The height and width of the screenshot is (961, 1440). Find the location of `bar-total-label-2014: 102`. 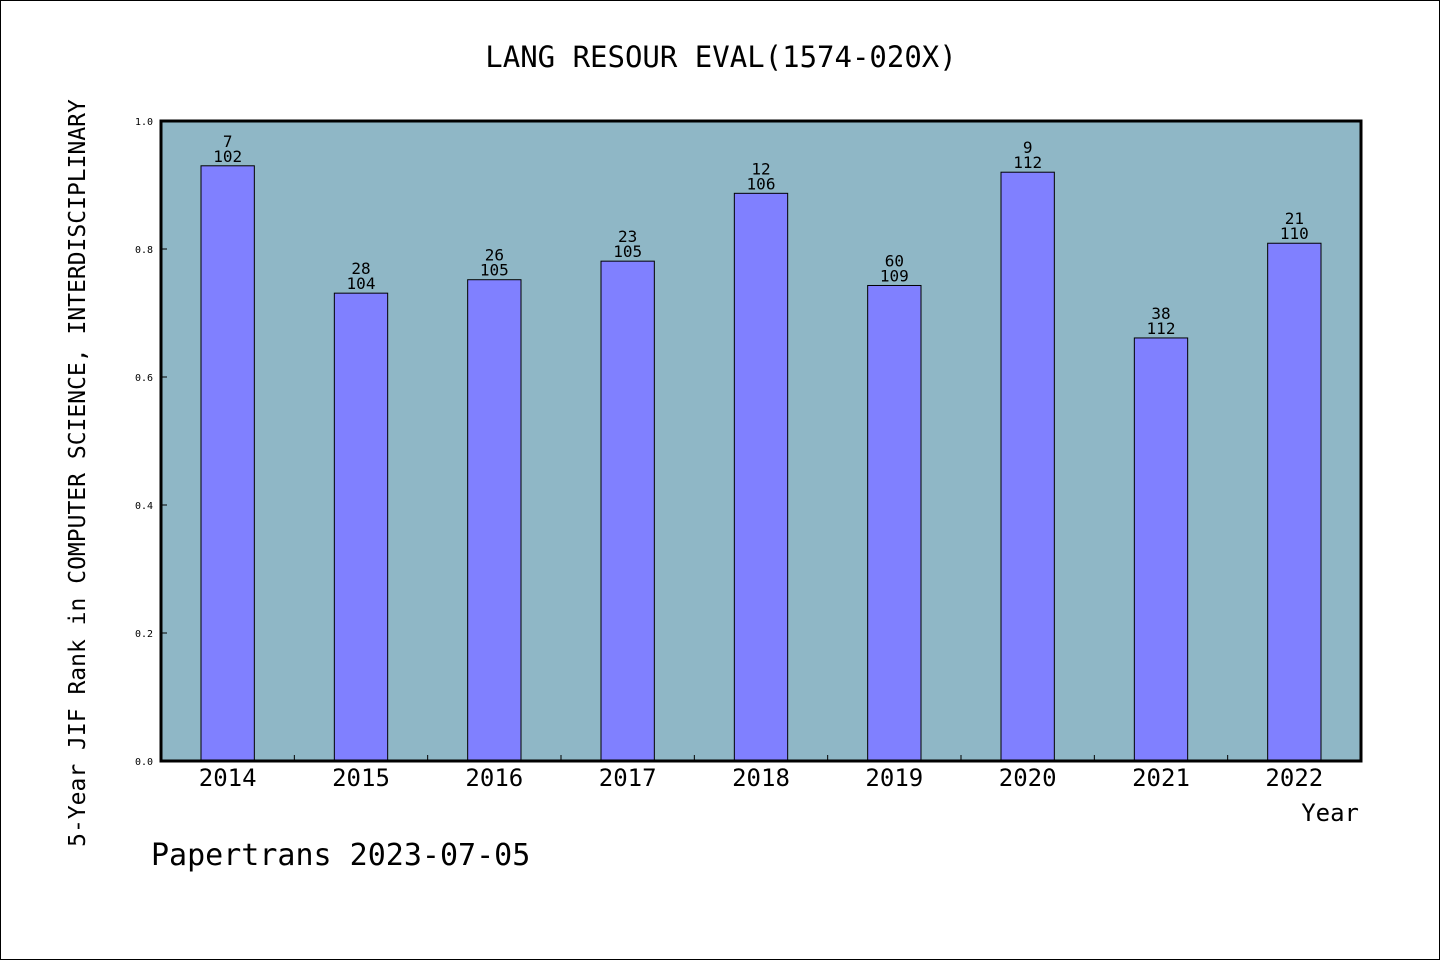

bar-total-label-2014: 102 is located at coordinates (227, 156).